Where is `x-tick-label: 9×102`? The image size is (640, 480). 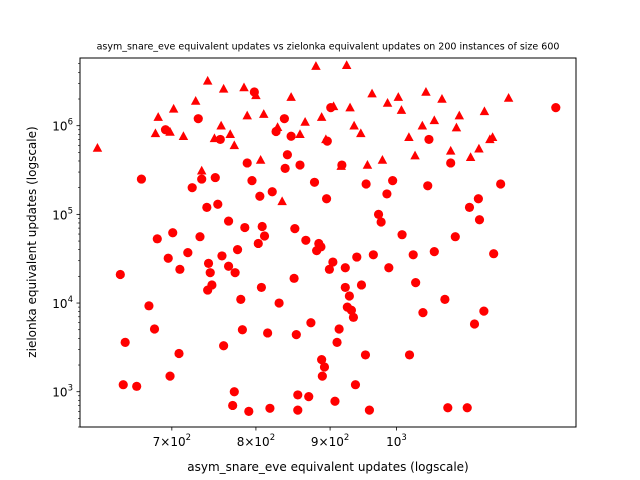
x-tick-label: 9×102 is located at coordinates (330, 441).